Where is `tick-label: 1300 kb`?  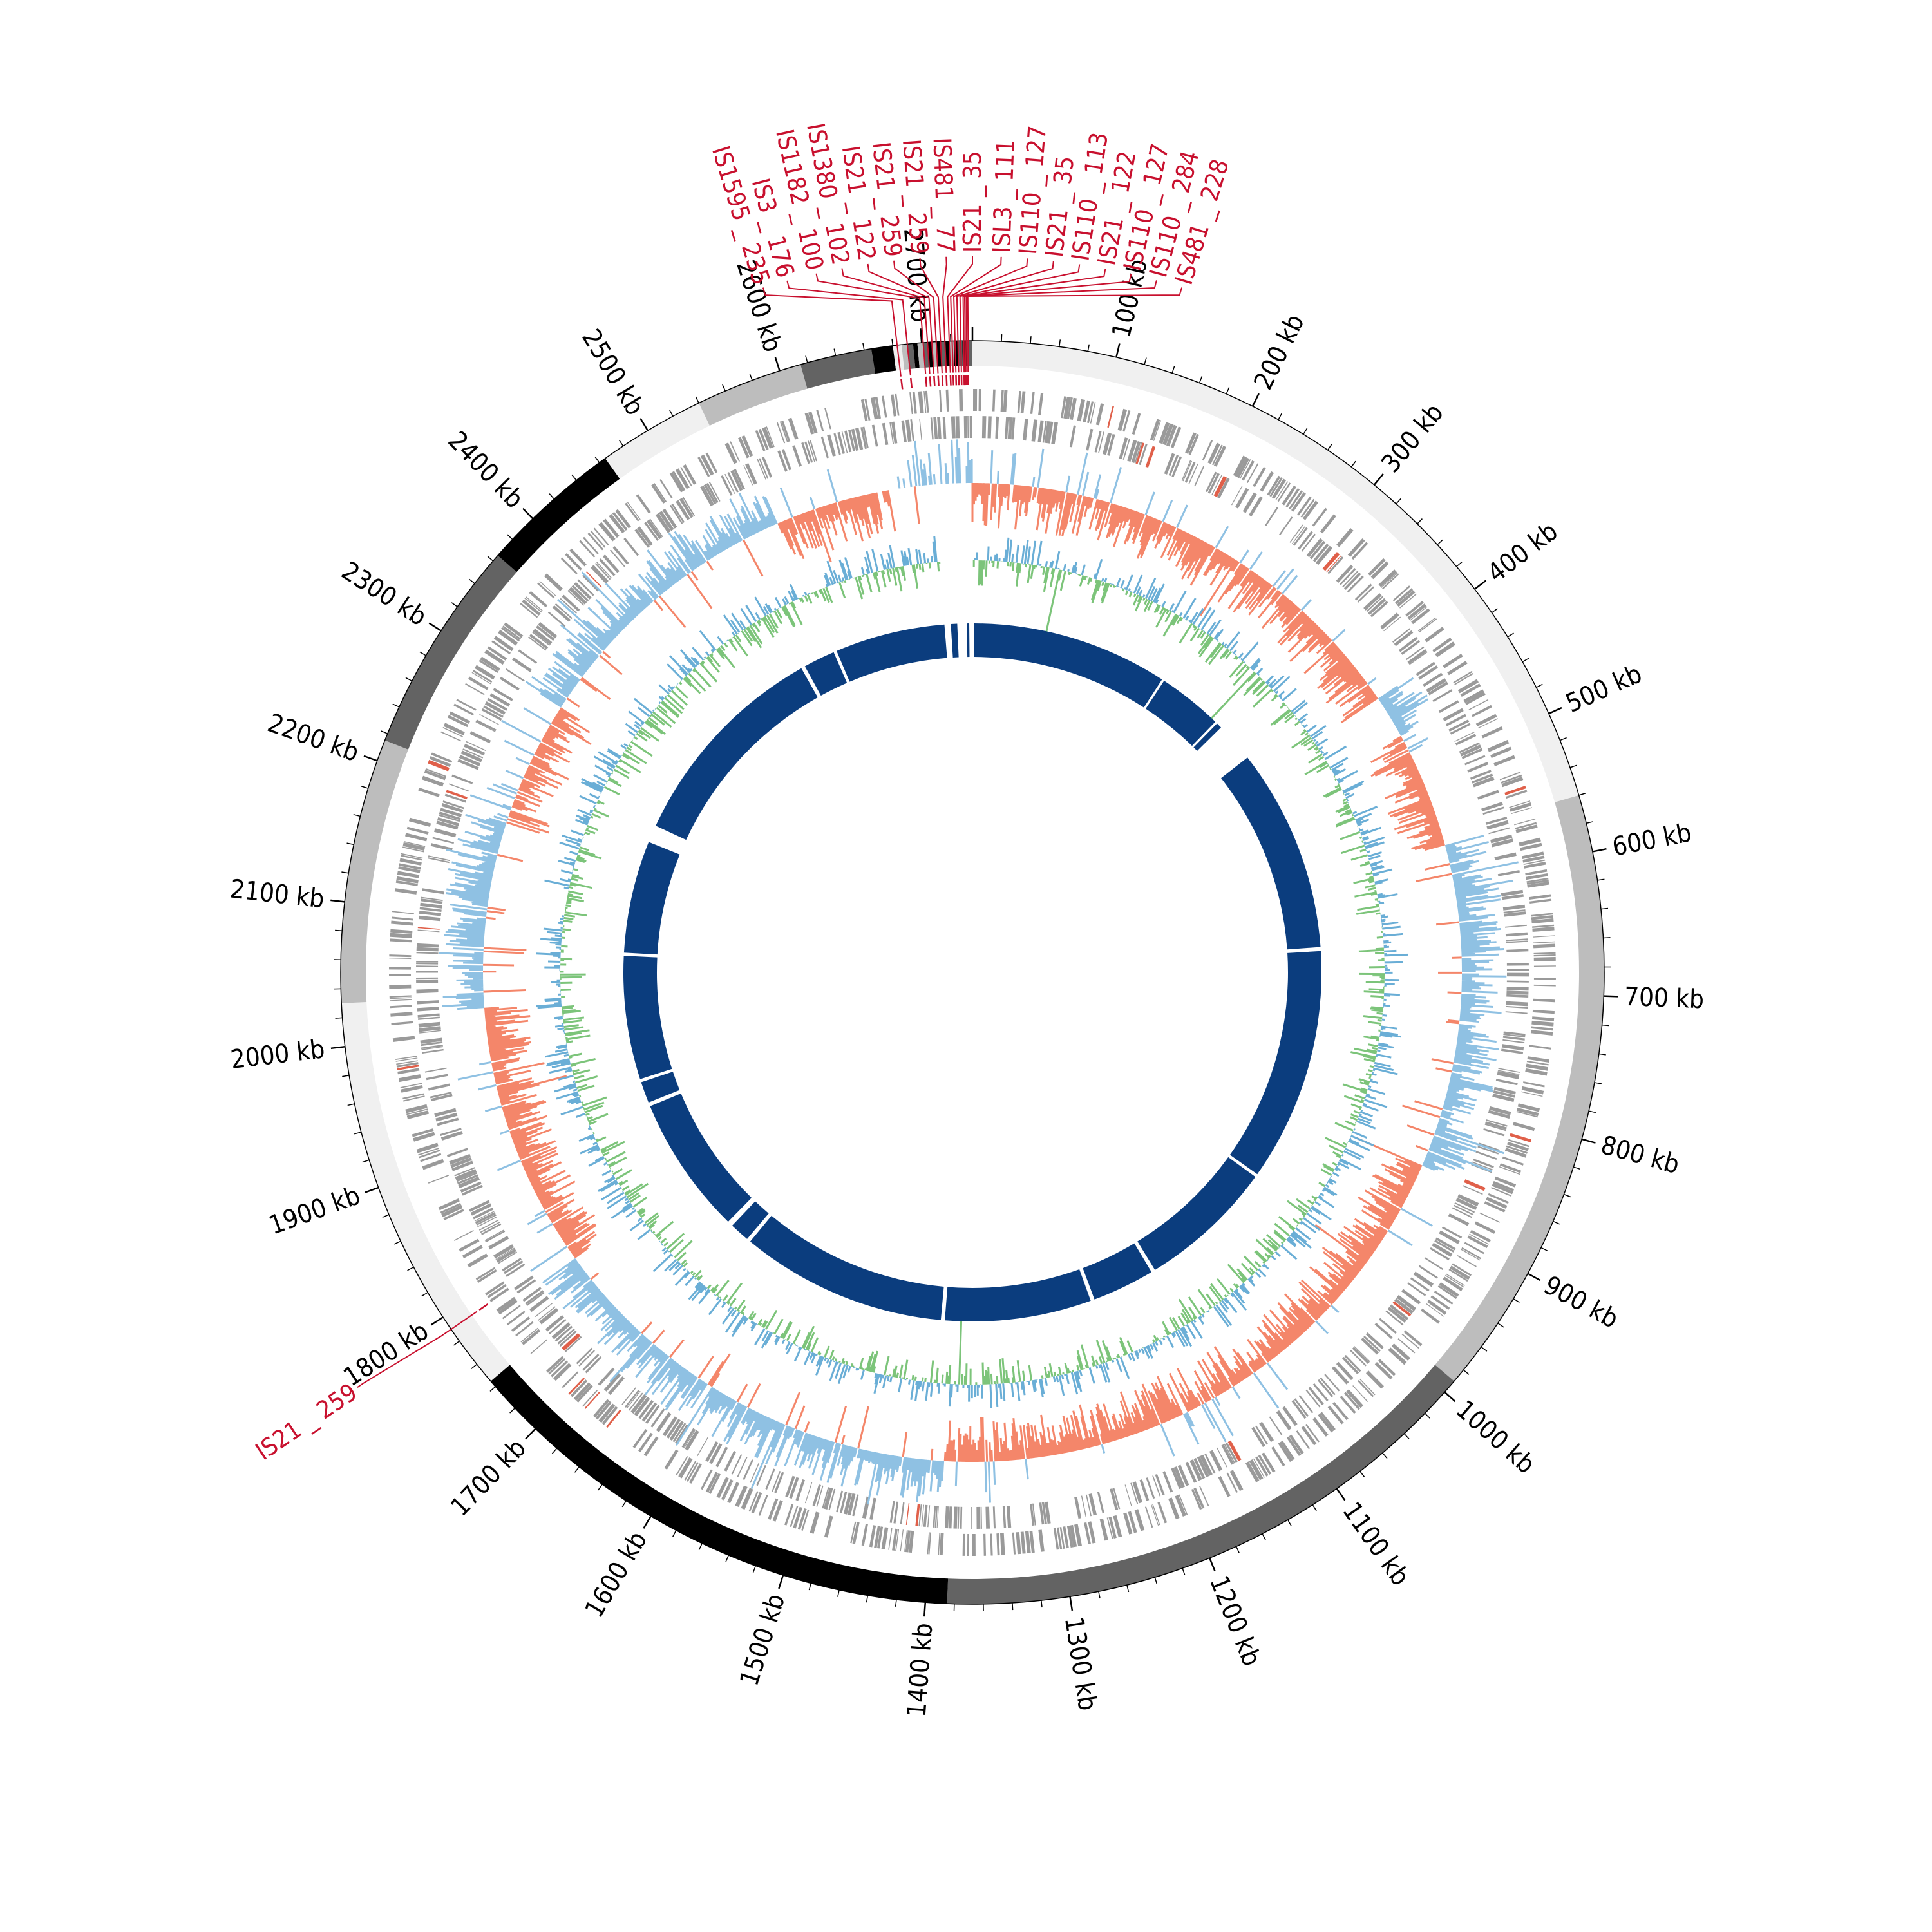 tick-label: 1300 kb is located at coordinates (1081, 1663).